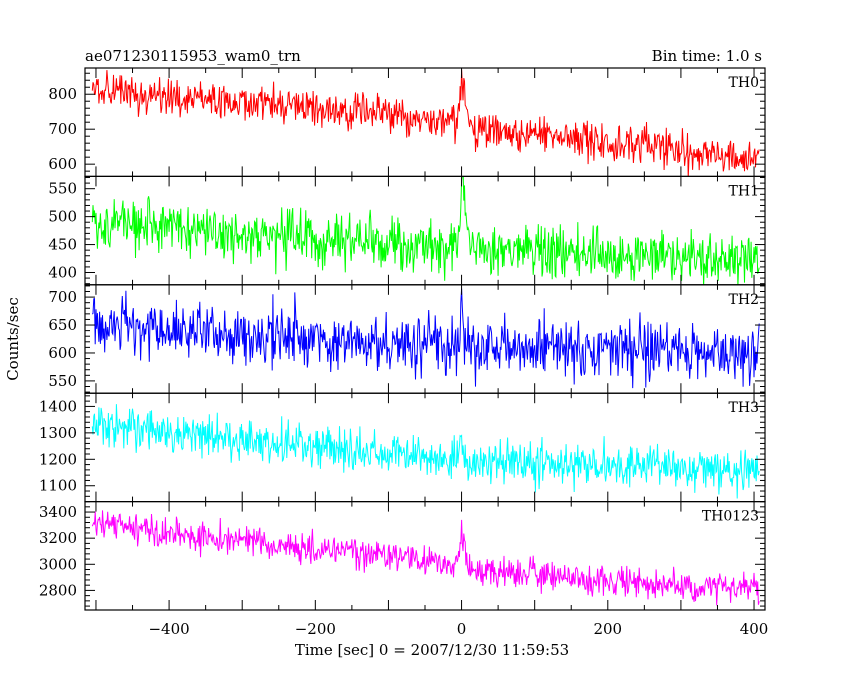 This screenshot has height=680, width=850. I want to click on y-tick-label: 1200, so click(58, 459).